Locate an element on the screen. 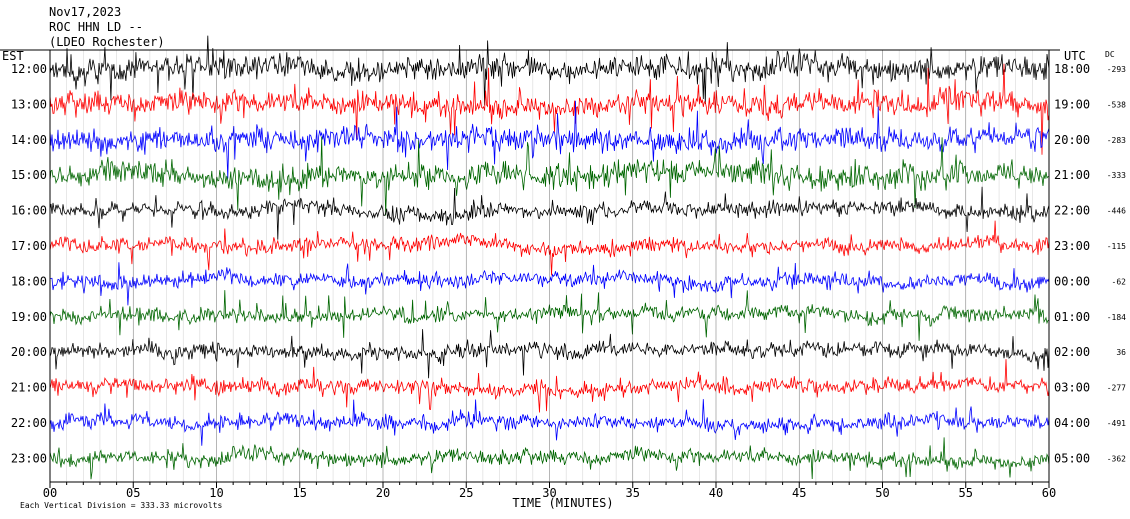 The width and height of the screenshot is (1130, 519). dc-value-8: 36 is located at coordinates (1121, 352).